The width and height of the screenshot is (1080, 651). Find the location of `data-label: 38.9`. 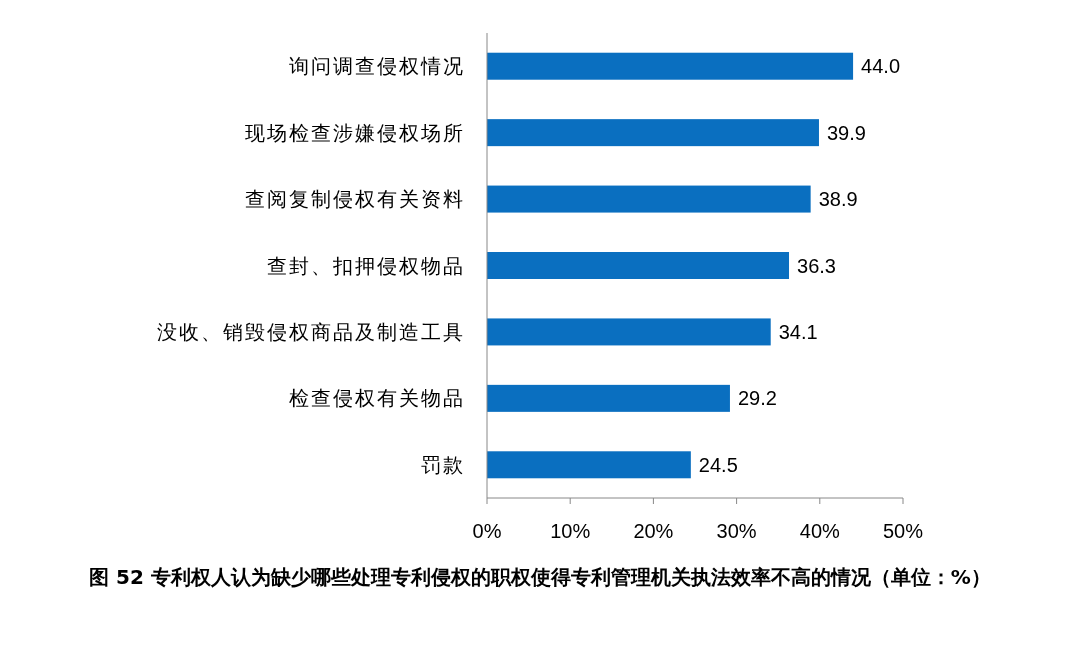

data-label: 38.9 is located at coordinates (838, 199).